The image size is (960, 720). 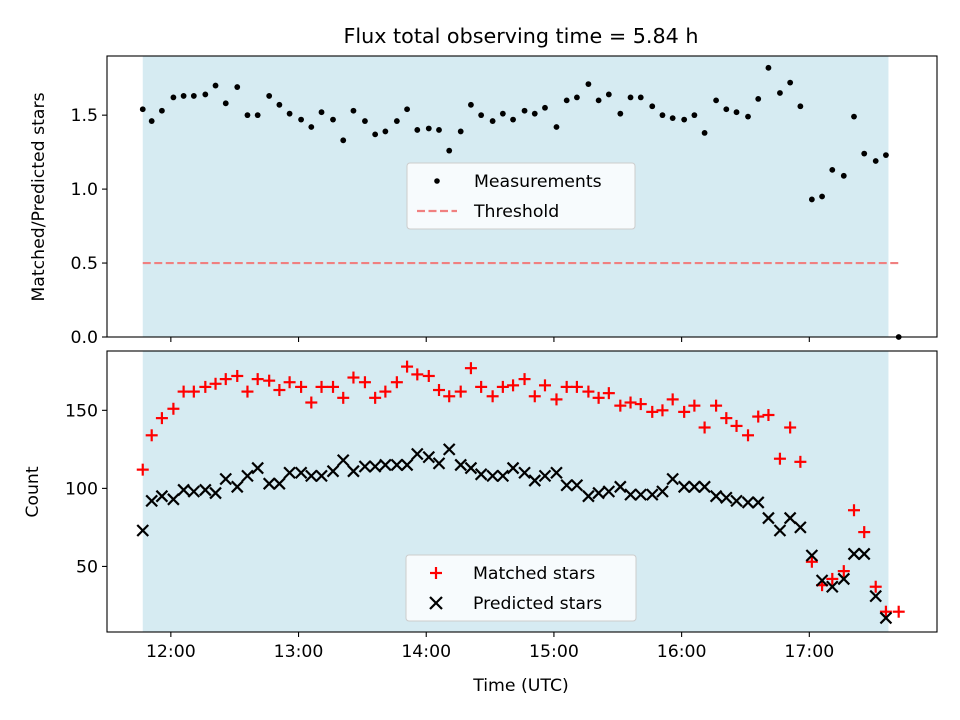 What do you see at coordinates (534, 574) in the screenshot?
I see `legend-matched-label: Matched stars` at bounding box center [534, 574].